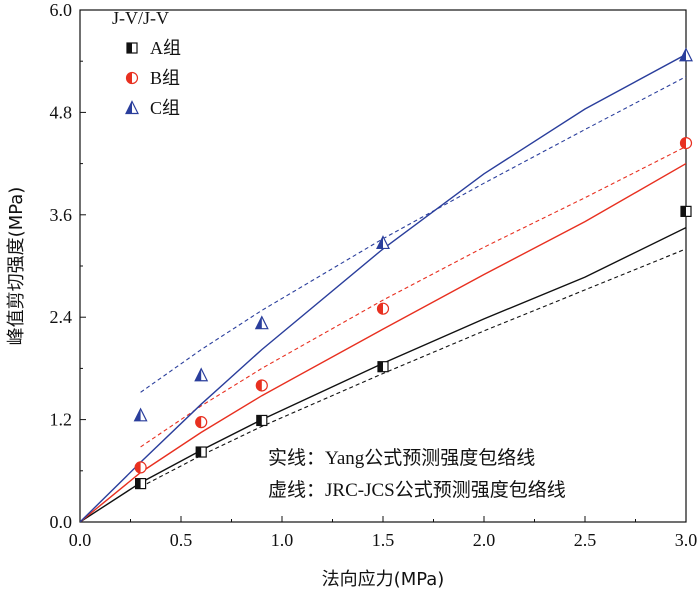 The width and height of the screenshot is (700, 596). What do you see at coordinates (61, 112) in the screenshot?
I see `y-tick-label: 4.8` at bounding box center [61, 112].